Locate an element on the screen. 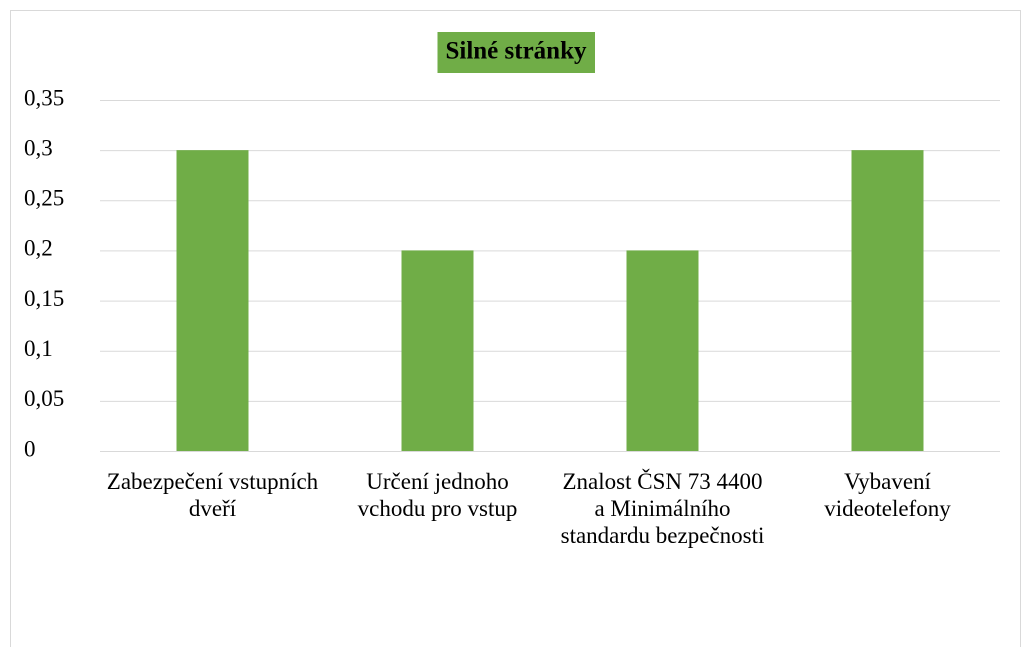 The image size is (1023, 647). y-tick-label: 0,05 is located at coordinates (44, 398).